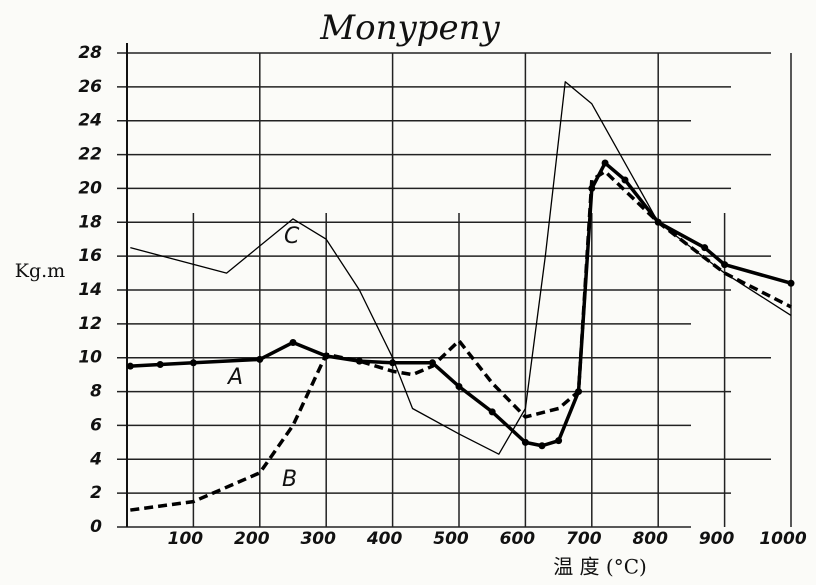 The image size is (816, 585). What do you see at coordinates (90, 121) in the screenshot?
I see `y-tick-label: 24` at bounding box center [90, 121].